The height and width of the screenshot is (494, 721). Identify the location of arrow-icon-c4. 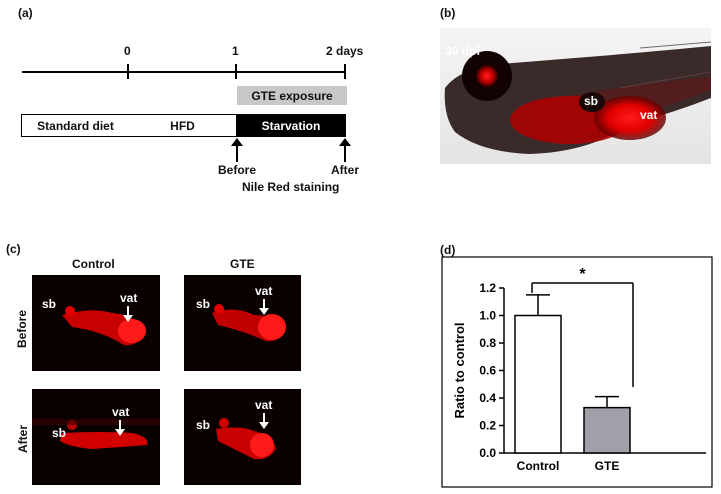
(264, 421).